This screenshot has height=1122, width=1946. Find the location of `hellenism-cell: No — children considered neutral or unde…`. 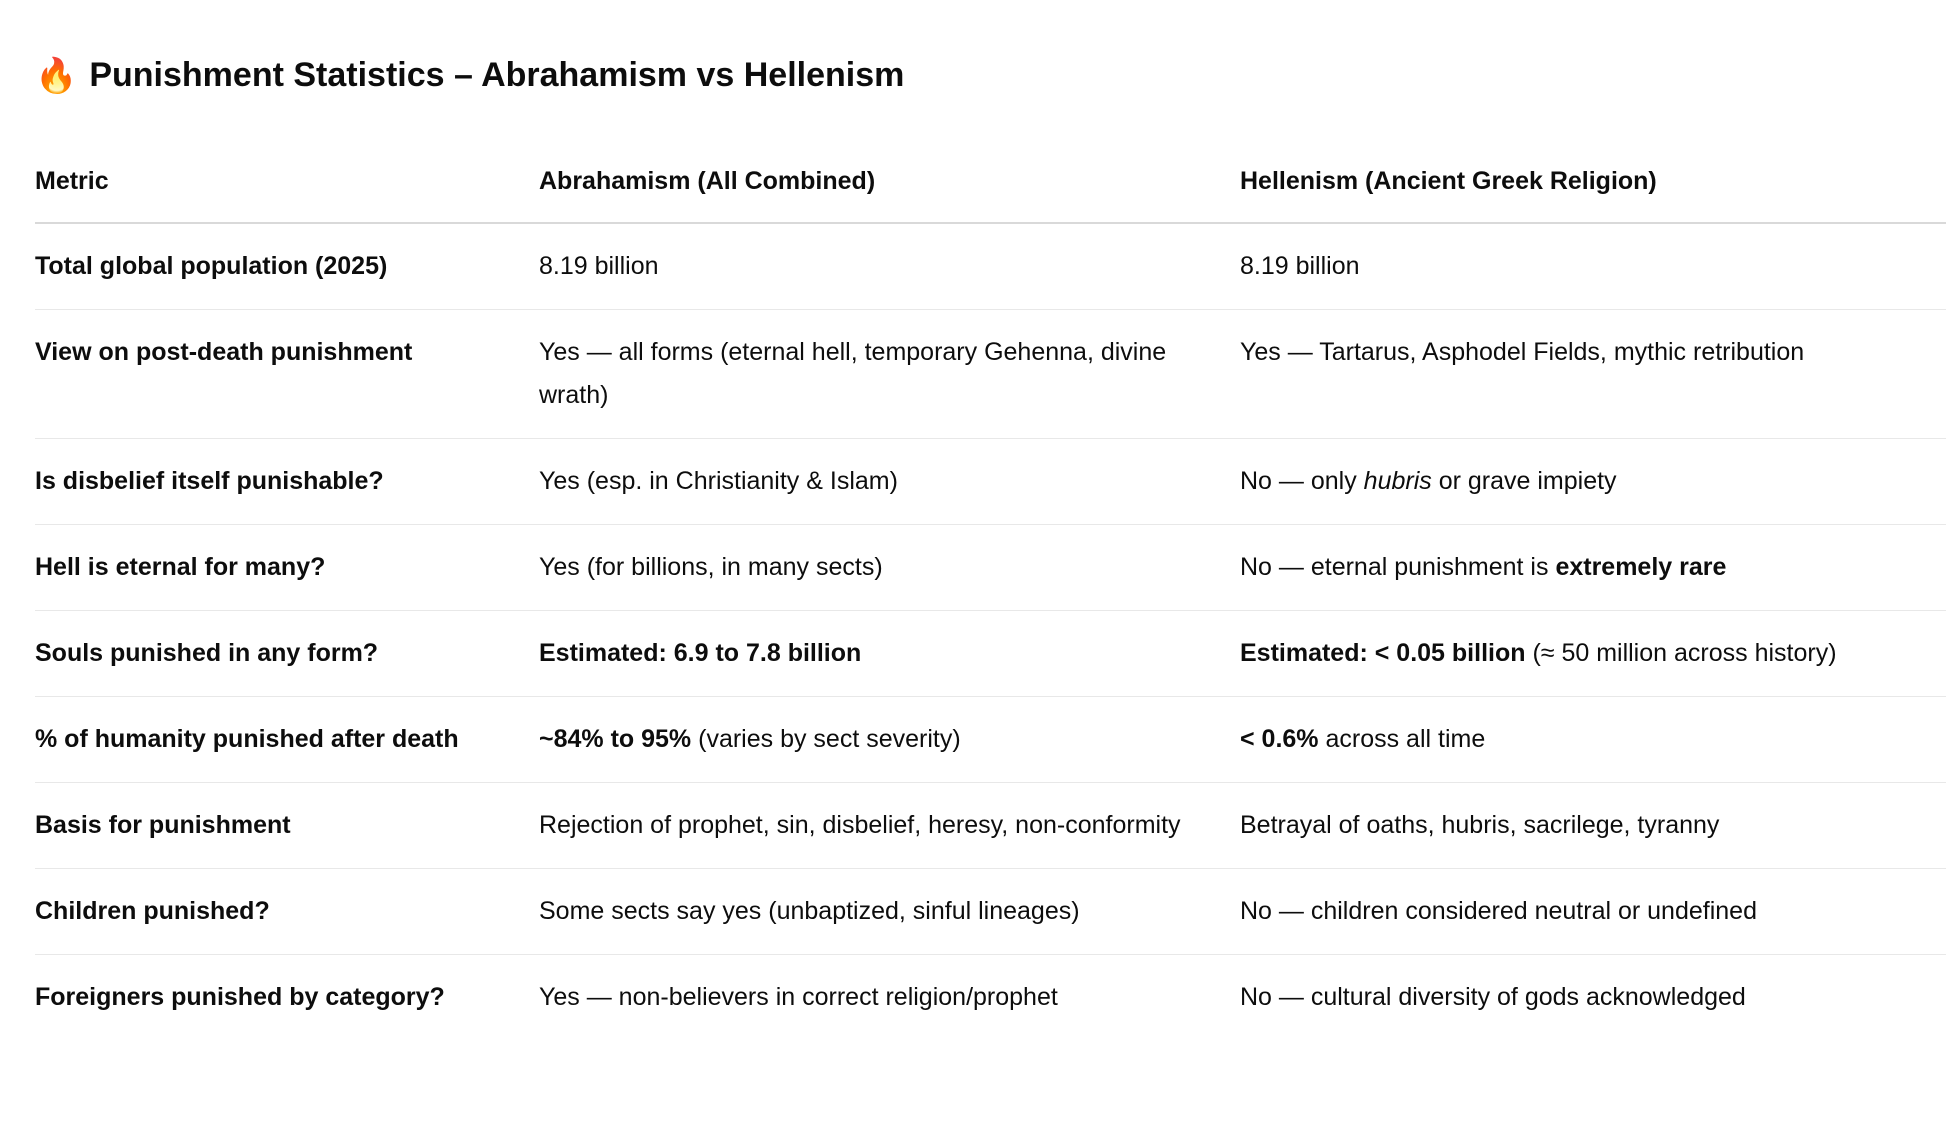

hellenism-cell: No — children considered neutral or unde… is located at coordinates (1593, 911).